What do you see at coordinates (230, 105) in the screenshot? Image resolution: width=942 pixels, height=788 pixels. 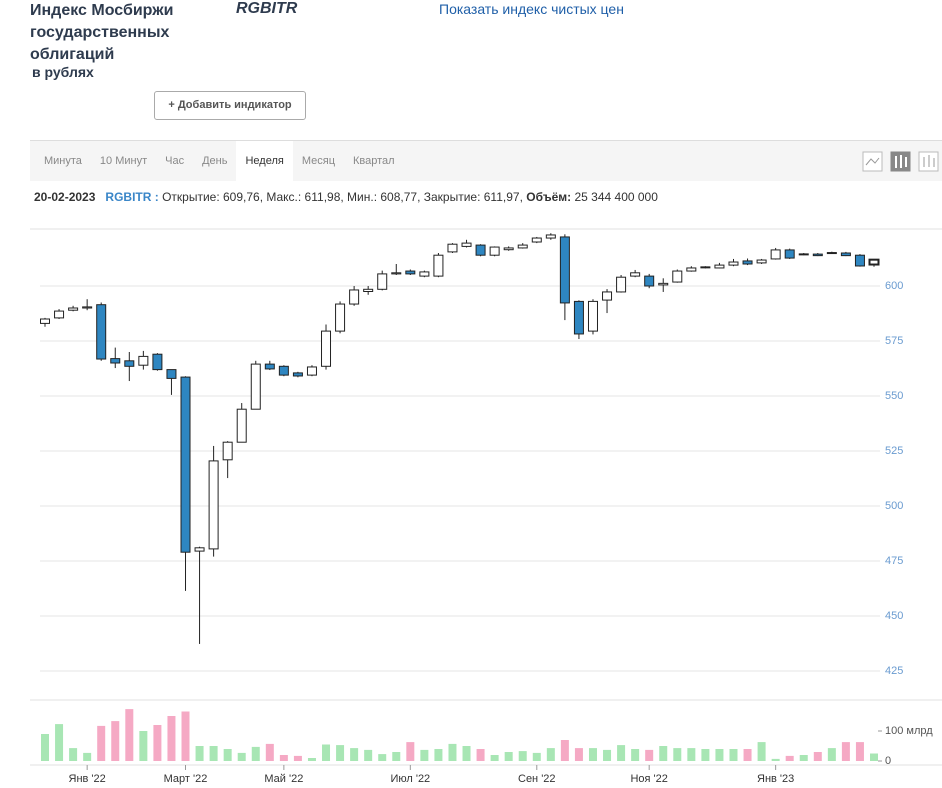 I see `add-indicator-button: + Добавить индикатор` at bounding box center [230, 105].